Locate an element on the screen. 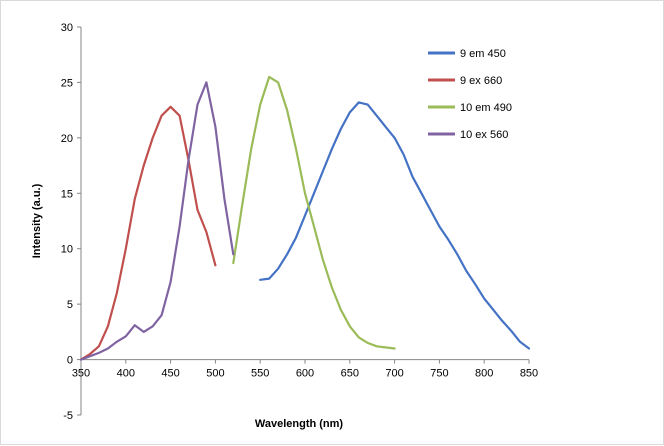 This screenshot has height=446, width=664. x-tick-label: 800 is located at coordinates (484, 374).